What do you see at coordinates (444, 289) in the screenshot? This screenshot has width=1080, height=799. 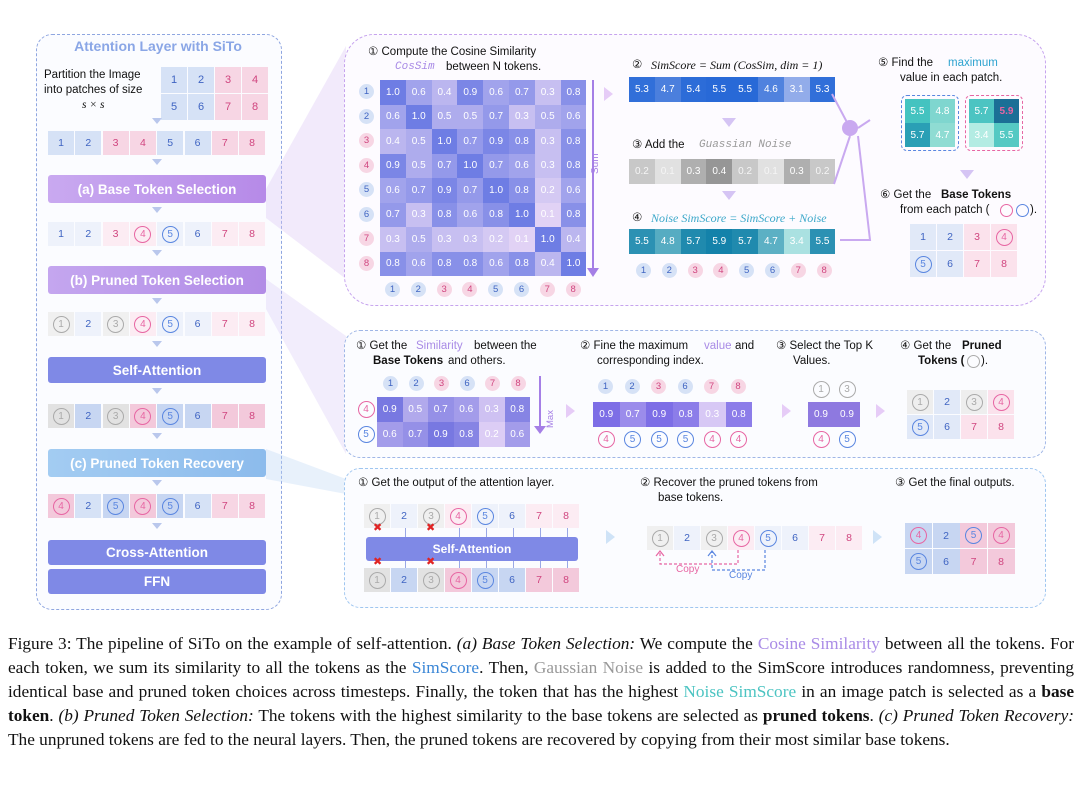 I see `matrix-col-label: 3` at bounding box center [444, 289].